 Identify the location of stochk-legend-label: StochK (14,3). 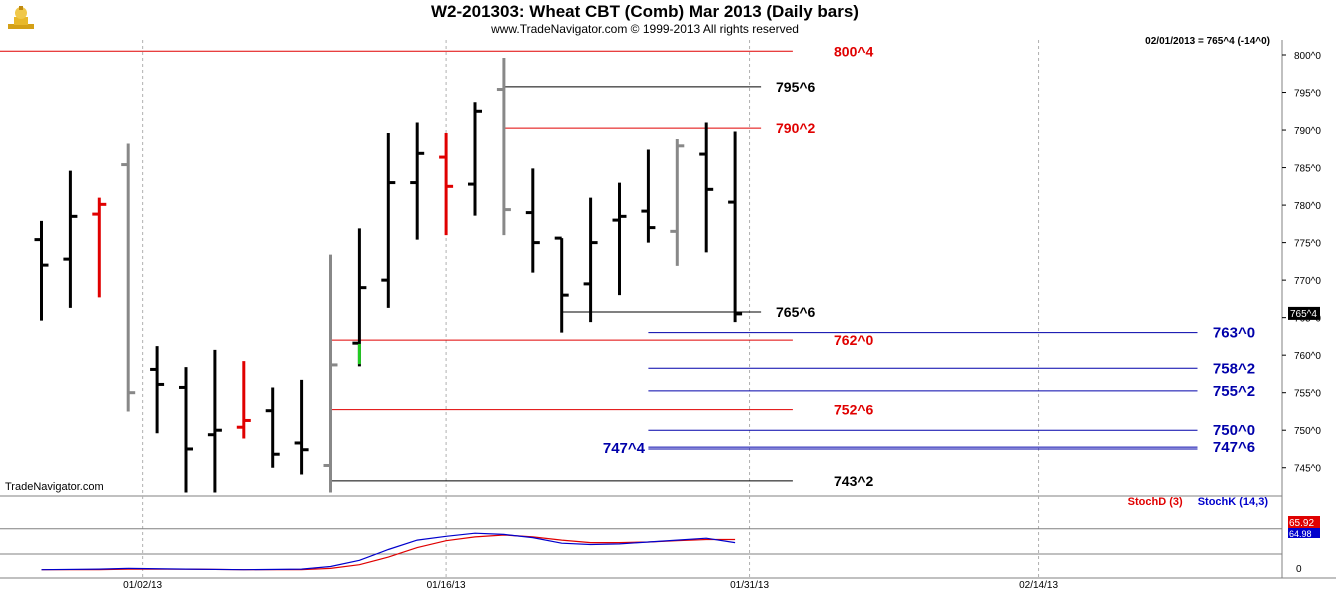
(1232, 502).